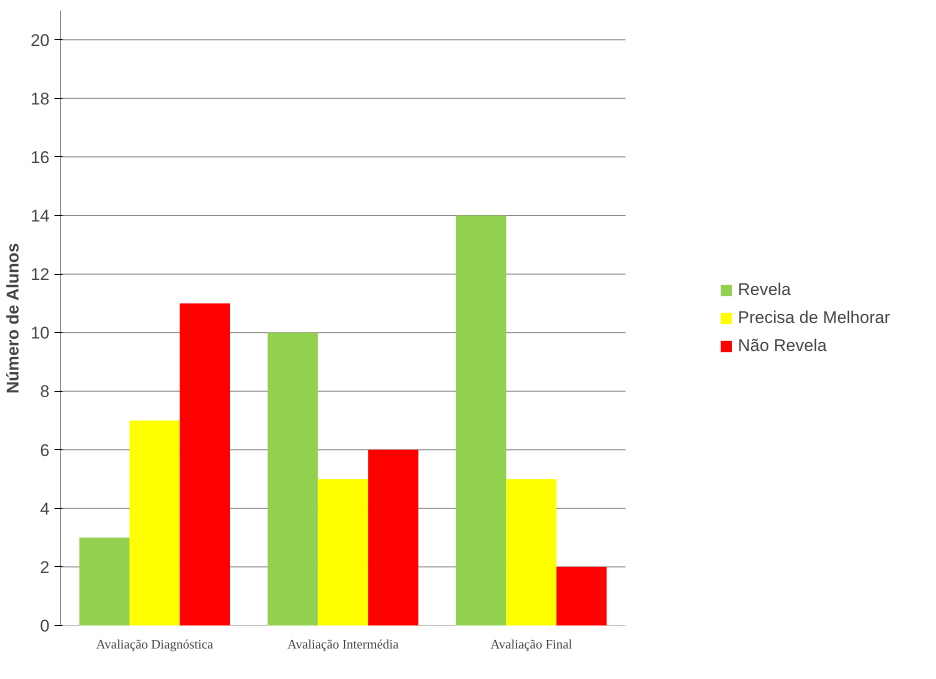 The width and height of the screenshot is (936, 679). I want to click on x-tick-label: Avaliação Final, so click(531, 644).